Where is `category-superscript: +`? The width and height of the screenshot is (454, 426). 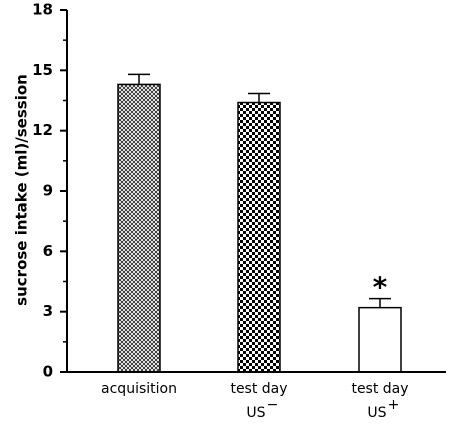
category-superscript: + is located at coordinates (394, 405).